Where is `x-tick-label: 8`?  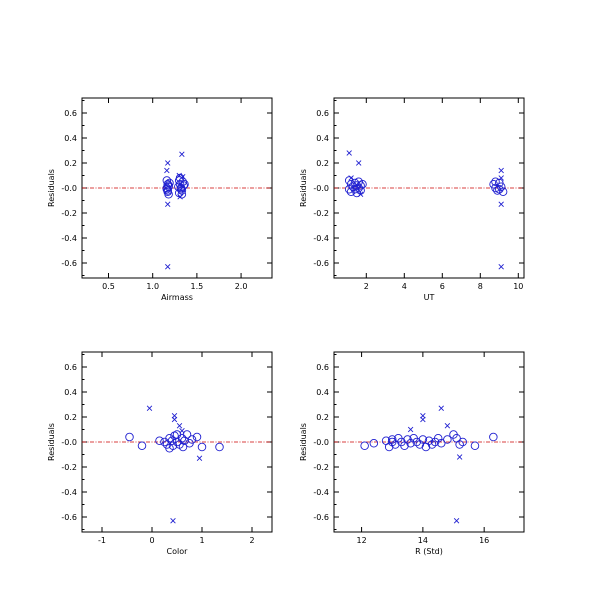
x-tick-label: 8 is located at coordinates (480, 286).